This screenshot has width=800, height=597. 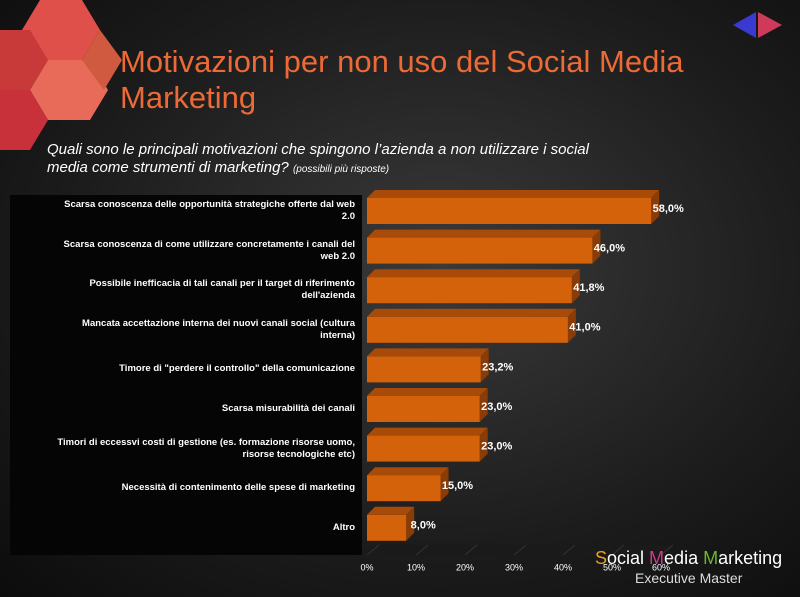 What do you see at coordinates (61, 75) in the screenshot?
I see `hexagons` at bounding box center [61, 75].